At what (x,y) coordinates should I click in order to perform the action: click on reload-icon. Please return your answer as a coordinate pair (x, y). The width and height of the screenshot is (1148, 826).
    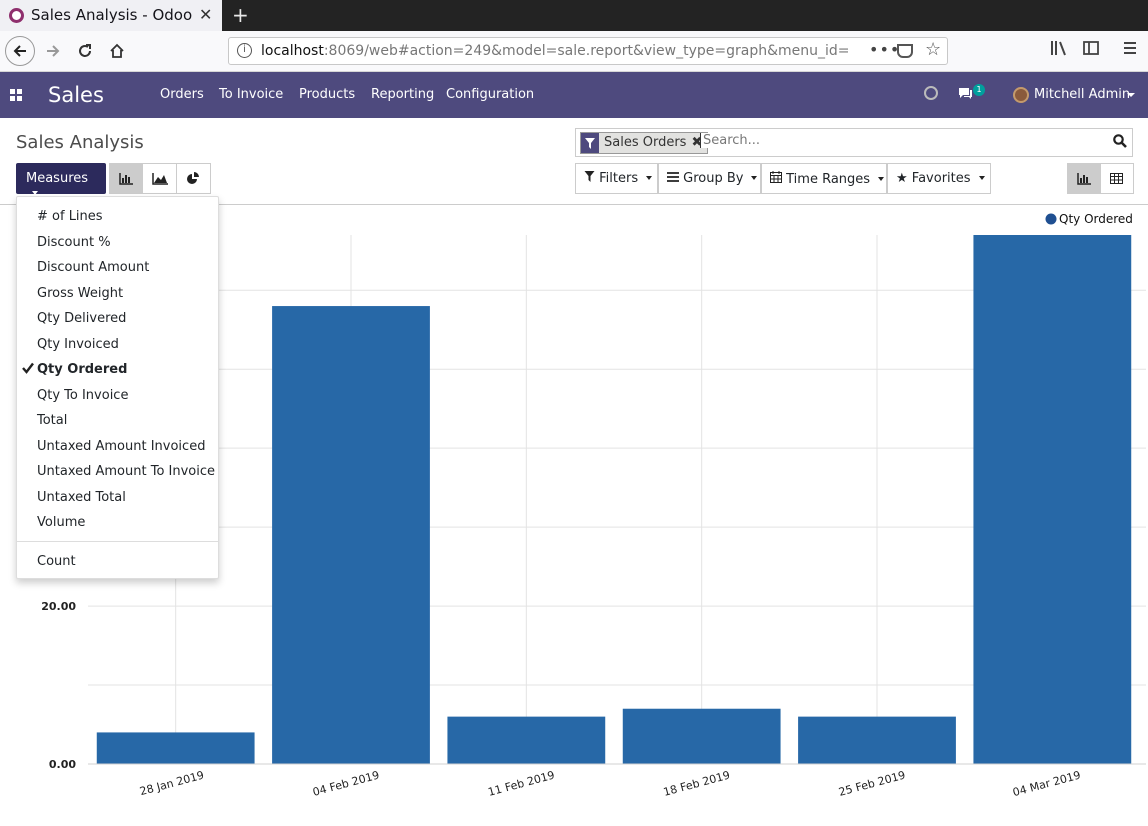
    Looking at the image, I should click on (85, 51).